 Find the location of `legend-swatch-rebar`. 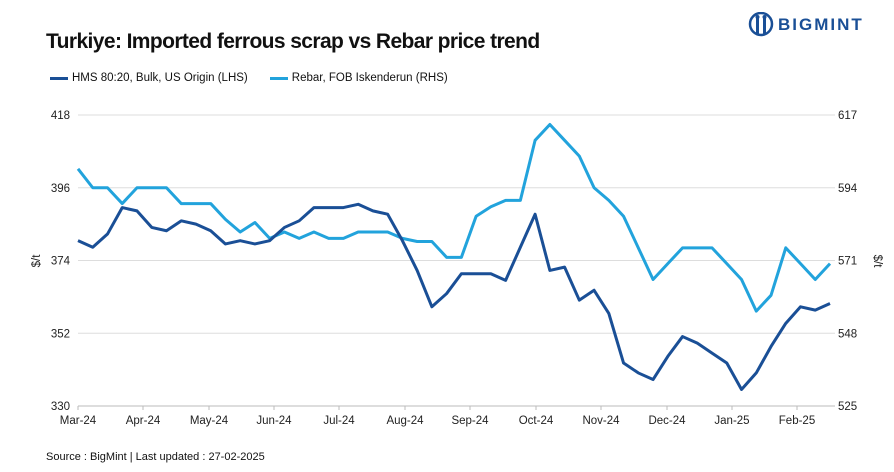

legend-swatch-rebar is located at coordinates (278, 78).